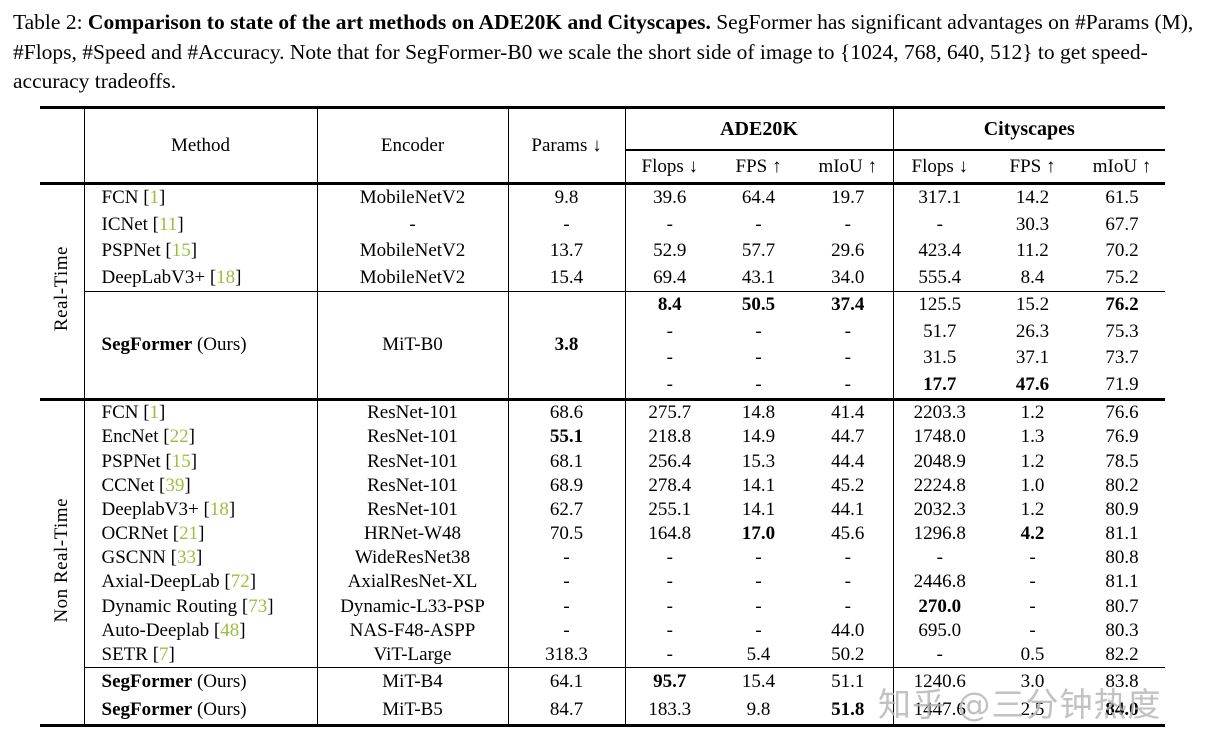 This screenshot has width=1229, height=750. What do you see at coordinates (1032, 485) in the screenshot?
I see `city-fps-cell: 1.0` at bounding box center [1032, 485].